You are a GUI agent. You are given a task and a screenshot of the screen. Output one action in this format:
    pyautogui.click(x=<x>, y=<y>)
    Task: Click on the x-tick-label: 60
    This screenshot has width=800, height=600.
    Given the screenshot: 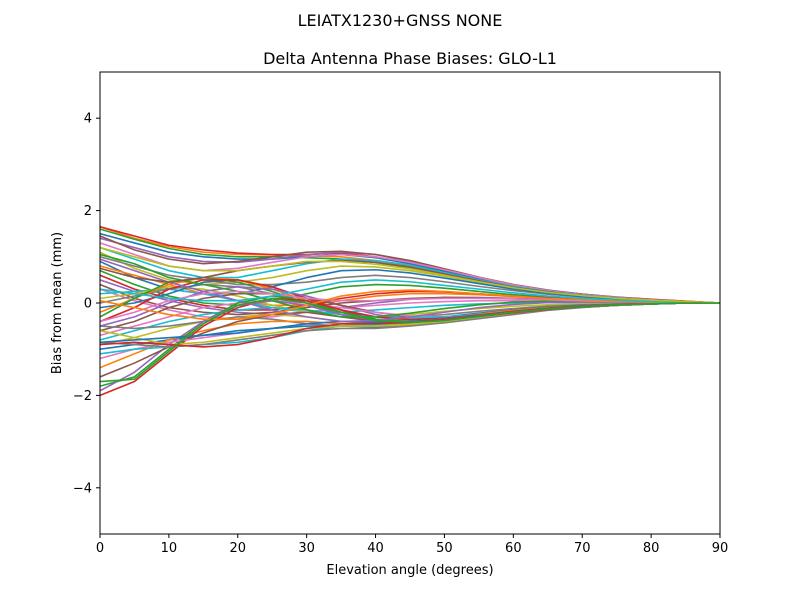 What is the action you would take?
    pyautogui.click(x=513, y=548)
    